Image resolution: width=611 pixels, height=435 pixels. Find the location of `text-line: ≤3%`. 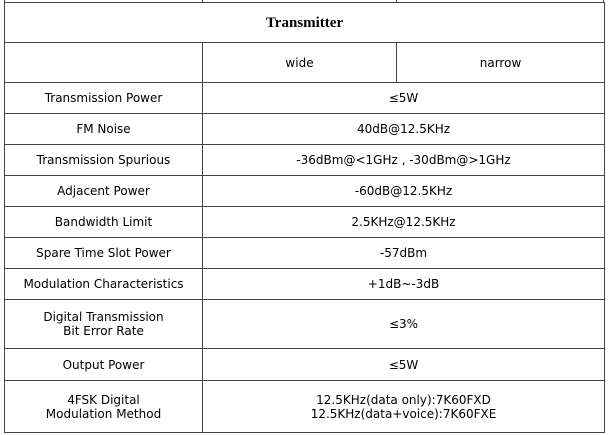

text-line: ≤3% is located at coordinates (403, 324).